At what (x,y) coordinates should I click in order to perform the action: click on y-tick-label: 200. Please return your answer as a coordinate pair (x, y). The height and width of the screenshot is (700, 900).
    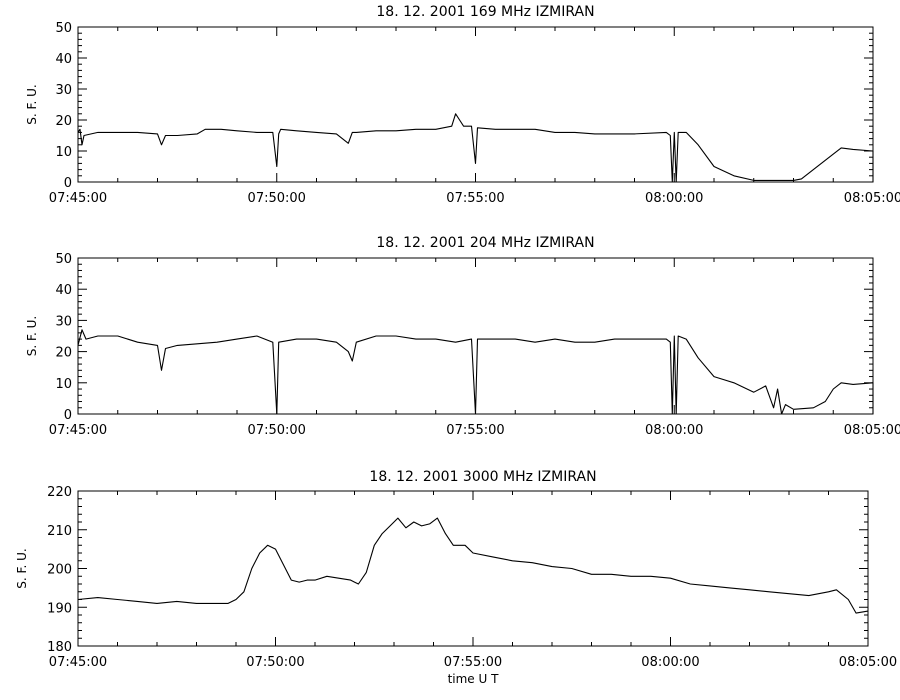
    Looking at the image, I should click on (59, 570).